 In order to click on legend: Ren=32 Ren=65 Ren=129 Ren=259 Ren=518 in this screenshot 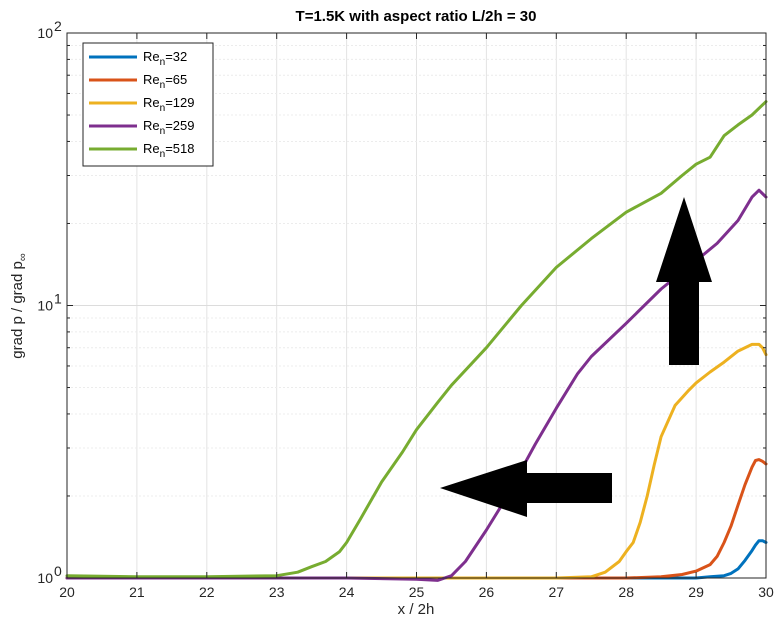, I will do `click(148, 104)`.